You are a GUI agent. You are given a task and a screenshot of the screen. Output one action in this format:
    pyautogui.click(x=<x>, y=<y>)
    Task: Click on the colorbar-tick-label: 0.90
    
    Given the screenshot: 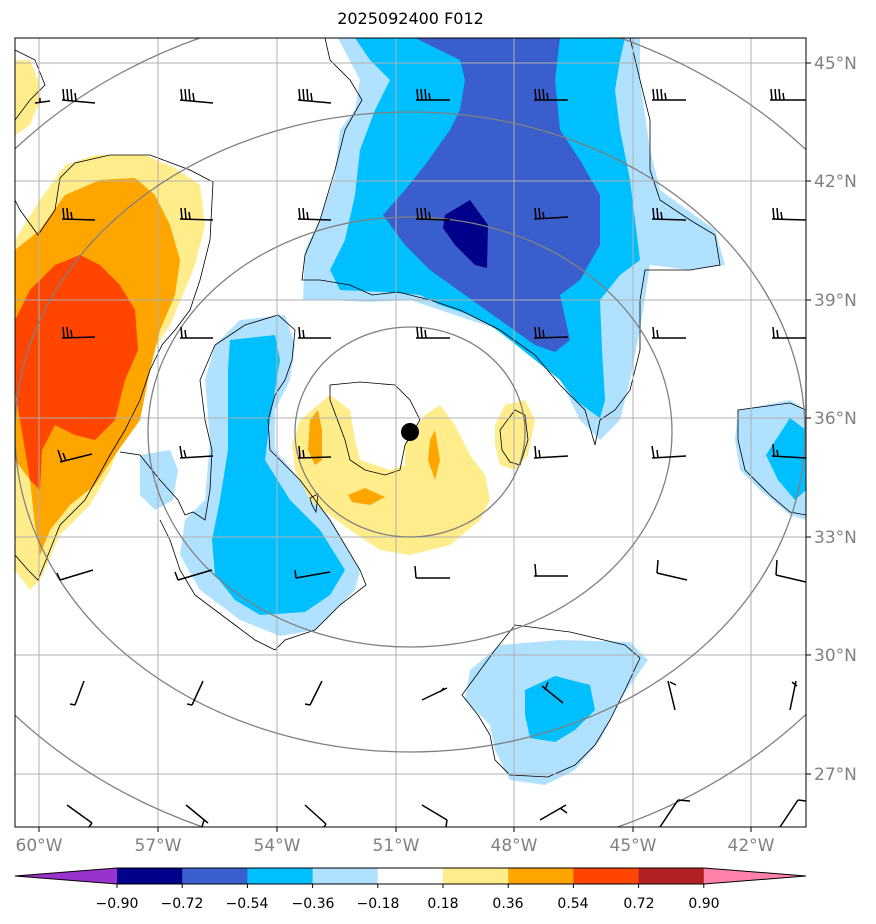 What is the action you would take?
    pyautogui.click(x=703, y=904)
    